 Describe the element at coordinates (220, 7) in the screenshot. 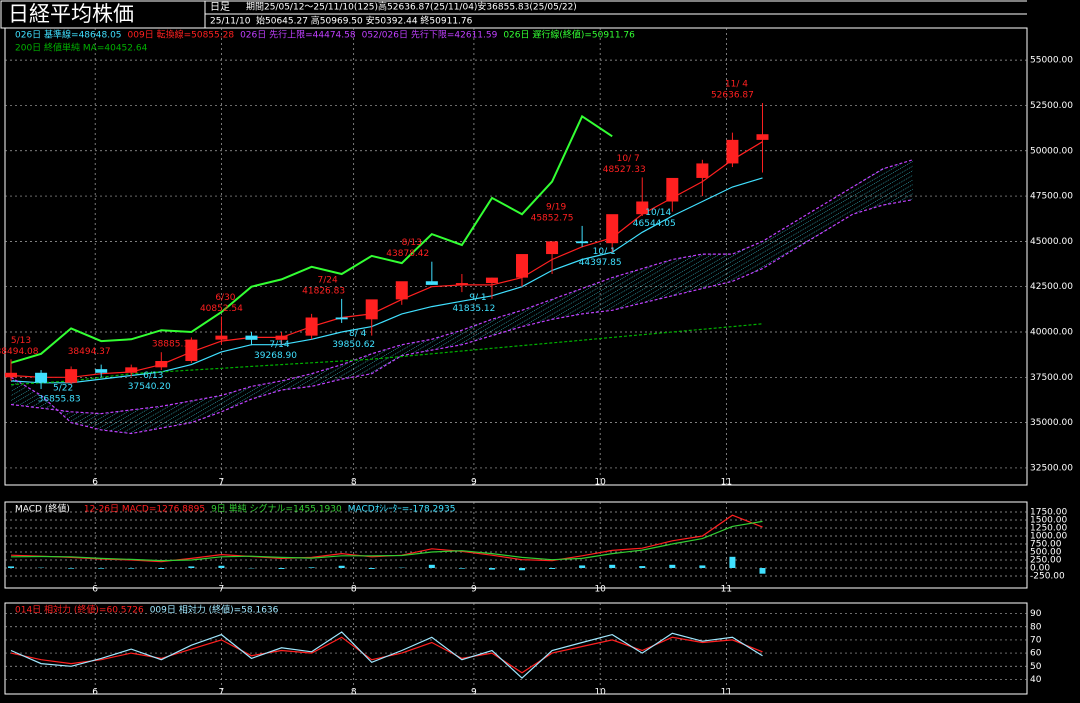

I see `period-label: 日足` at that location.